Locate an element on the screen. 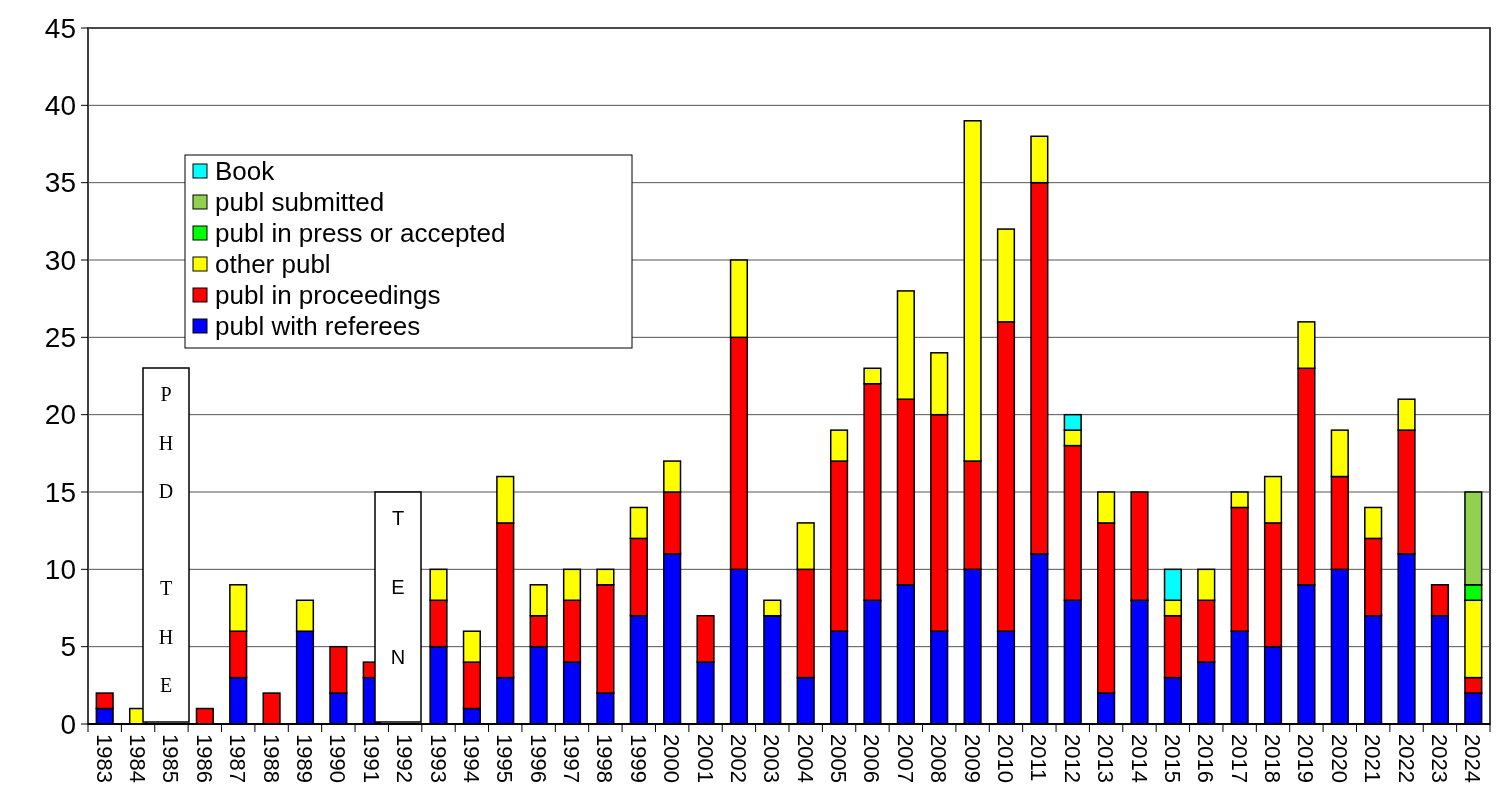 The width and height of the screenshot is (1499, 808). x-tick-label: 1993 is located at coordinates (438, 758).